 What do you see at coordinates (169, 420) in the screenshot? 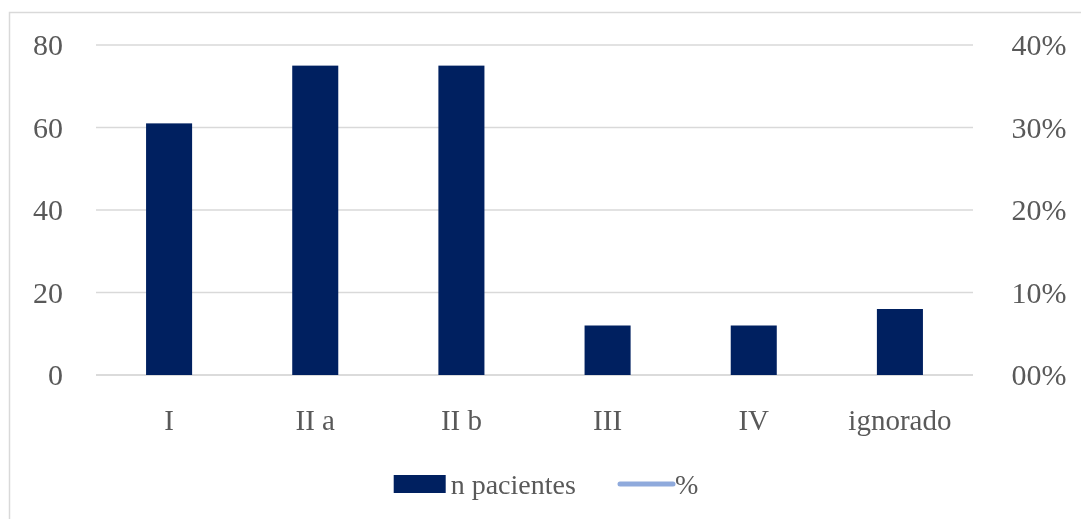
I see `x-tick-label: I` at bounding box center [169, 420].